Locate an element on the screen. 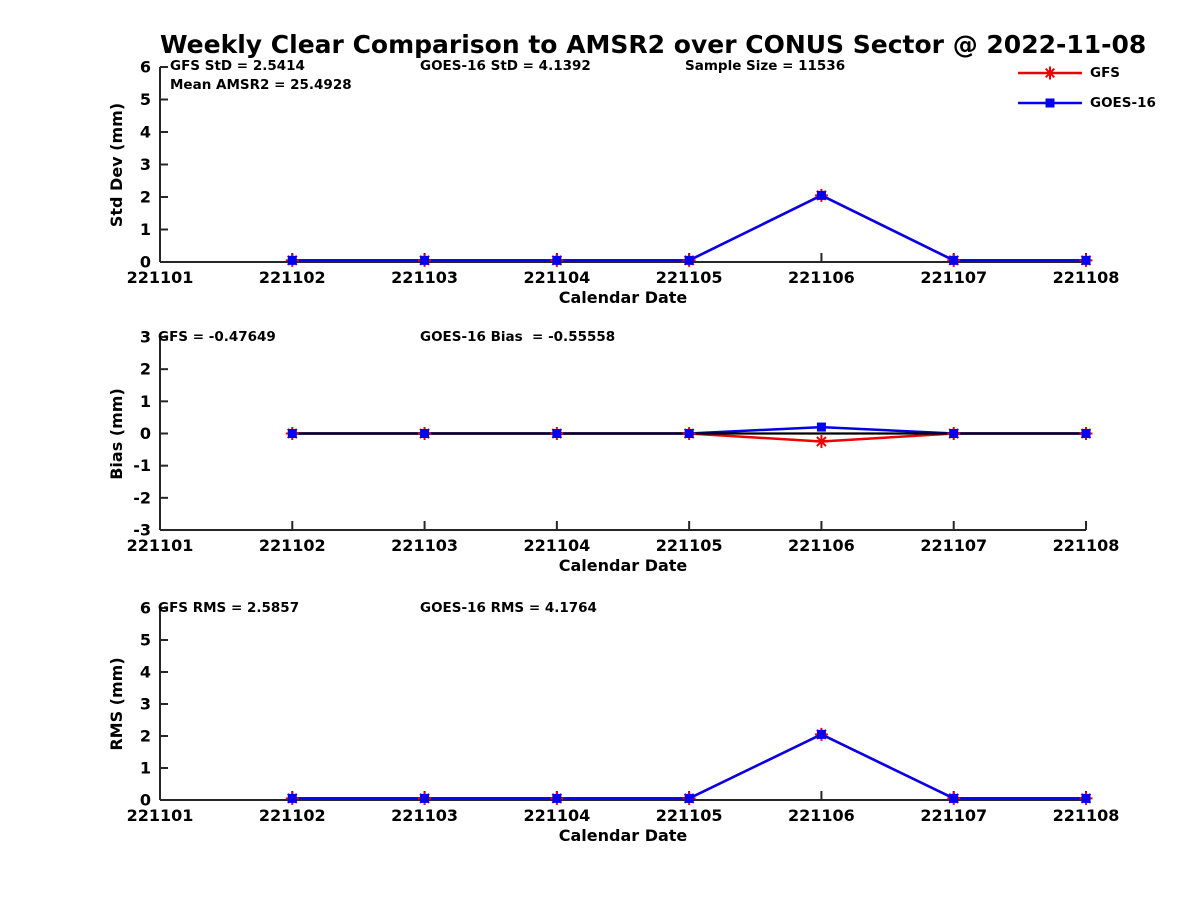  xlabel-rms: Calendar Date is located at coordinates (623, 835).